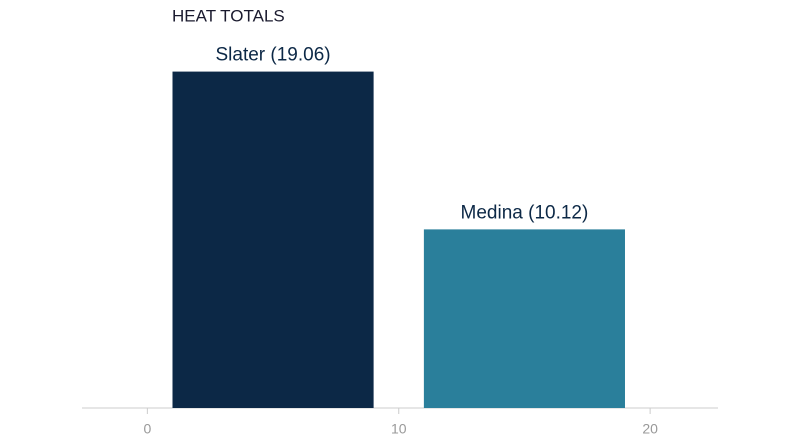 The width and height of the screenshot is (800, 447). Describe the element at coordinates (525, 212) in the screenshot. I see `bar-label: Medina (10.12)` at that location.